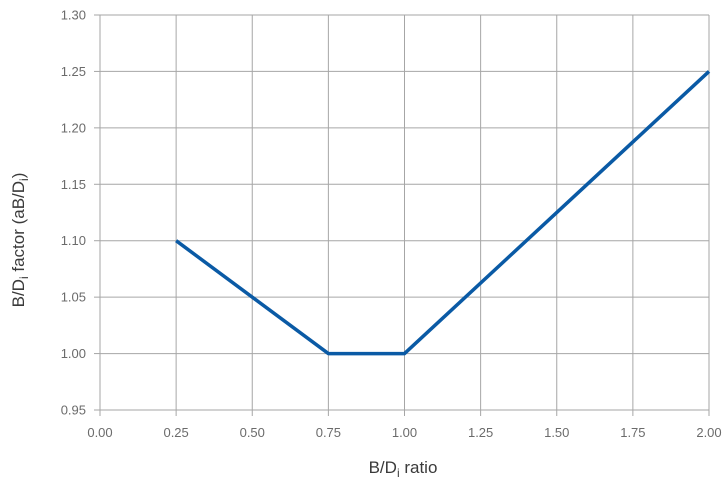 This screenshot has height=482, width=726. Describe the element at coordinates (556, 432) in the screenshot. I see `x-tick-label: 1.50` at that location.